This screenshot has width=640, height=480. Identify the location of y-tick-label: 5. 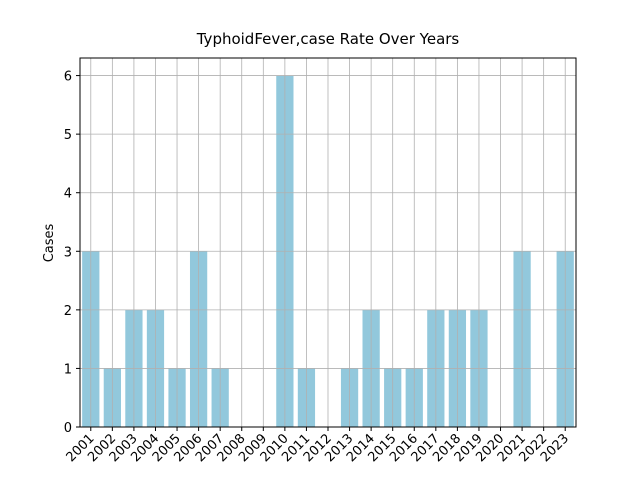
(68, 135).